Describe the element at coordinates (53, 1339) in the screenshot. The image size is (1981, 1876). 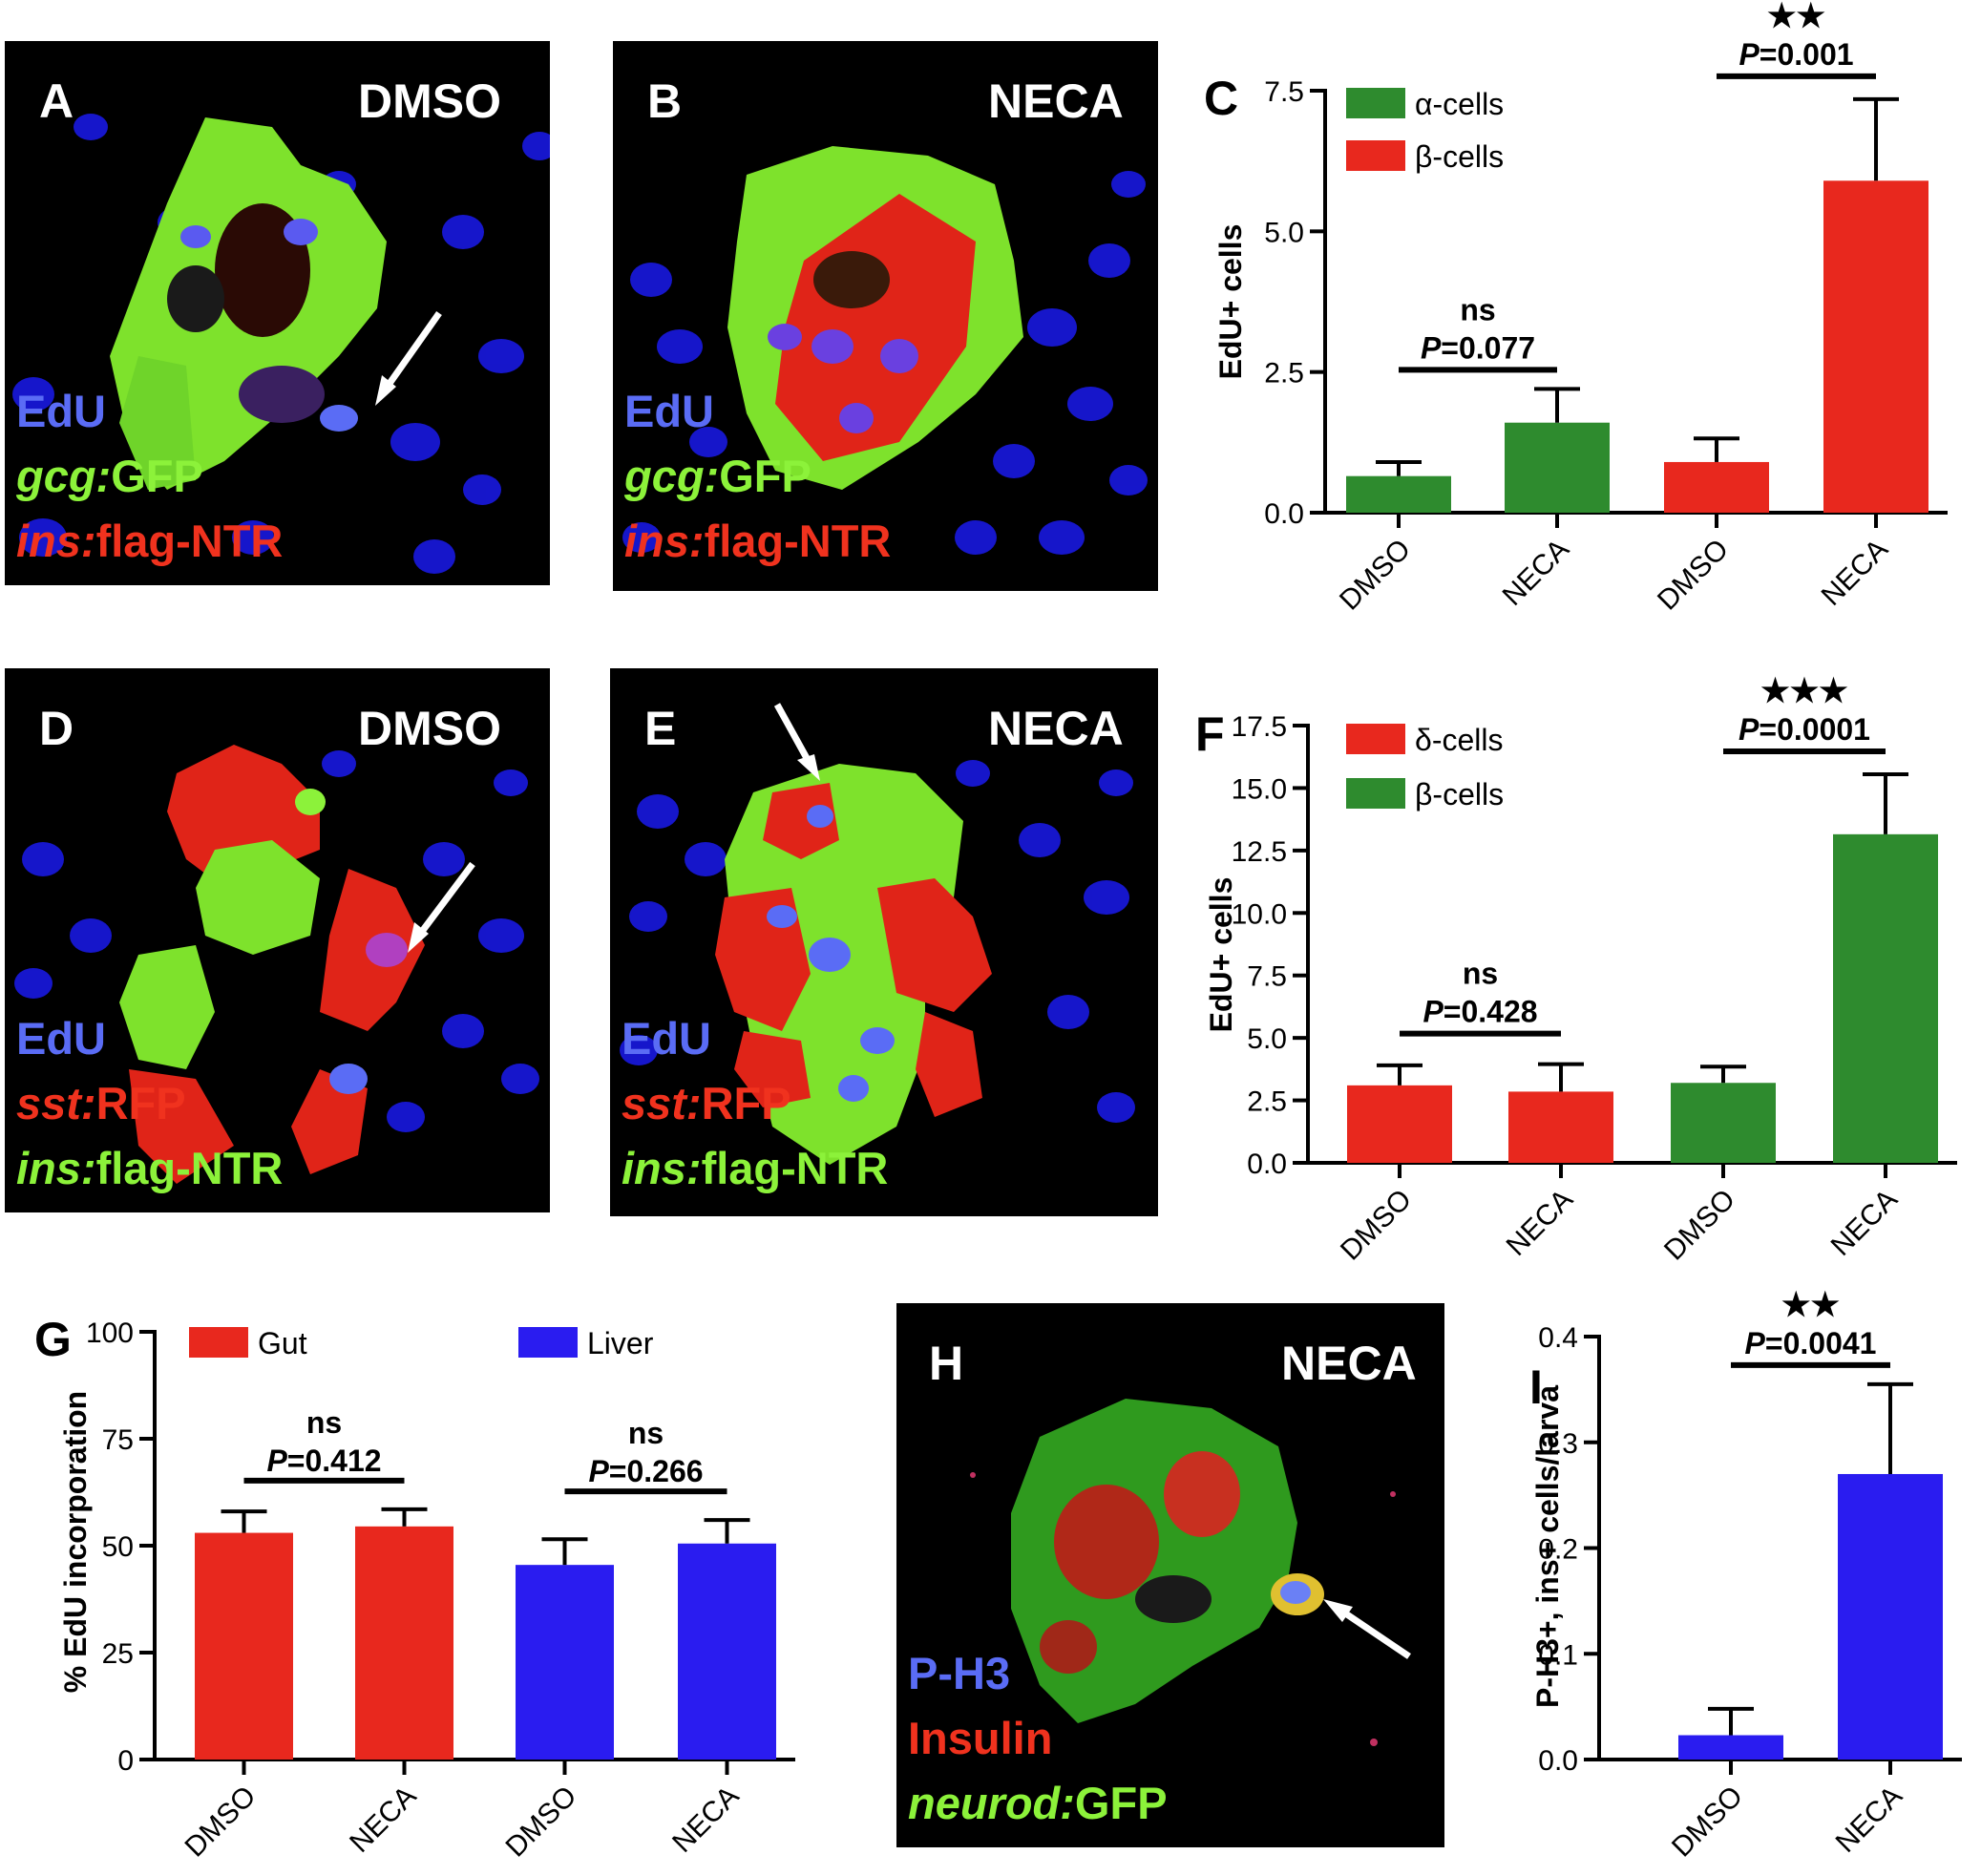
I see `panel-letter: G` at that location.